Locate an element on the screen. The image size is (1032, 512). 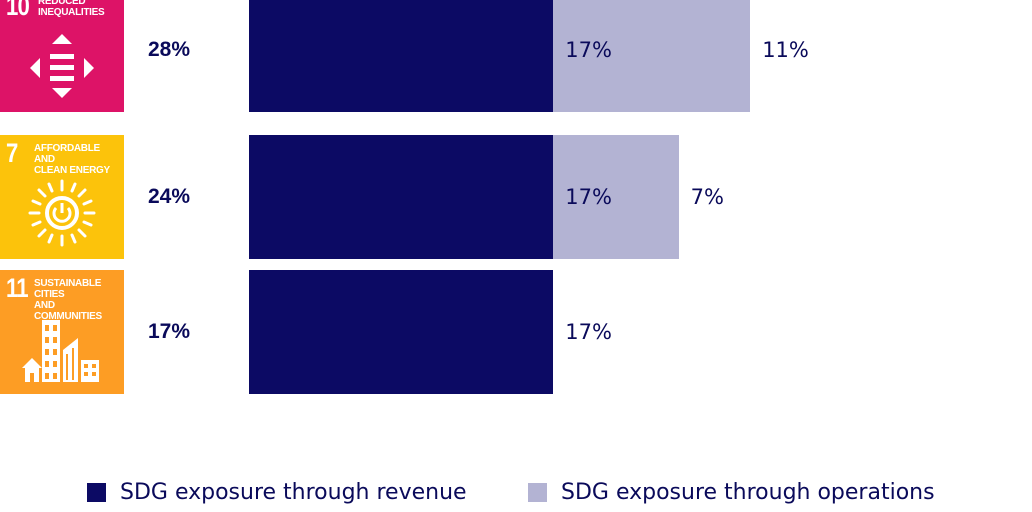
total-label: 28% is located at coordinates (169, 49).